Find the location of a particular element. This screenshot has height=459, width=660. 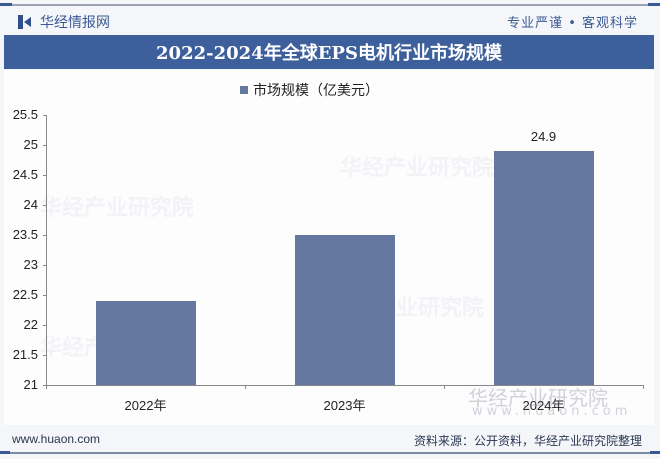

slogan: 专业严谨 • 客观科学 is located at coordinates (572, 23).